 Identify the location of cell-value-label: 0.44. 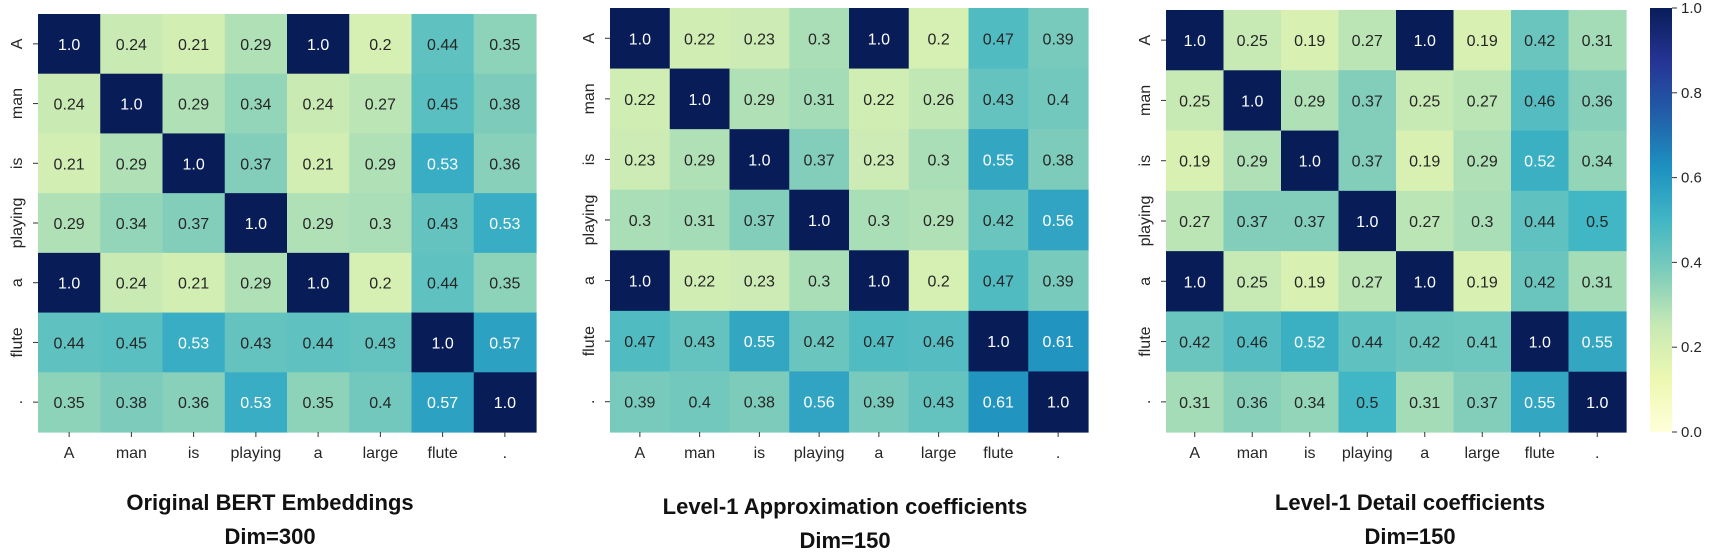
(442, 45).